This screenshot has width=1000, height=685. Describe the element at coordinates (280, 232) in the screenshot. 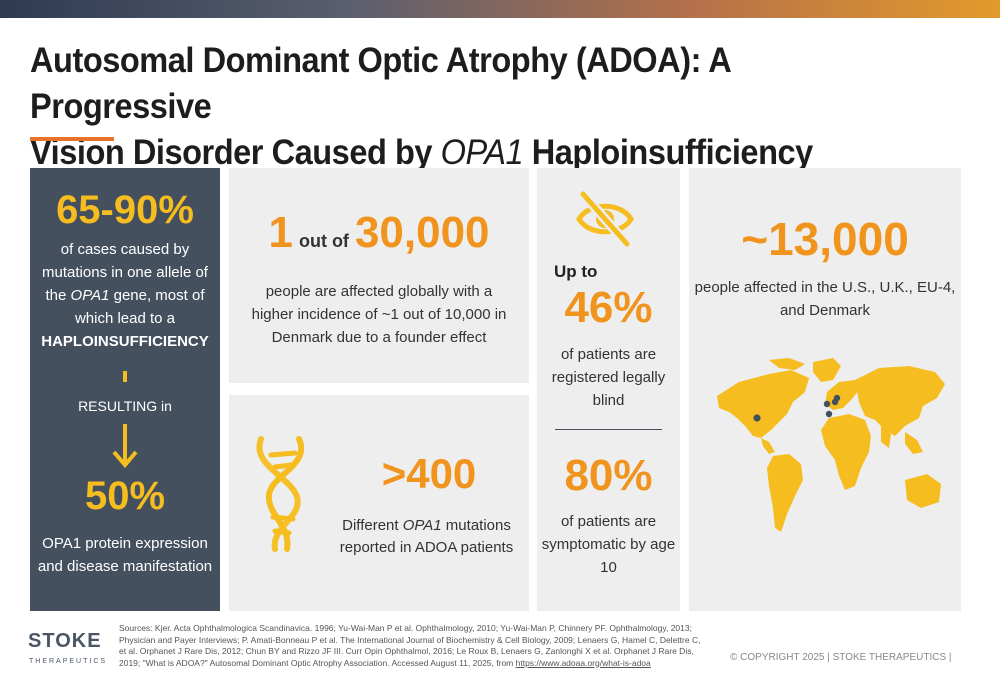

I see `incidence-numerator: 1` at that location.